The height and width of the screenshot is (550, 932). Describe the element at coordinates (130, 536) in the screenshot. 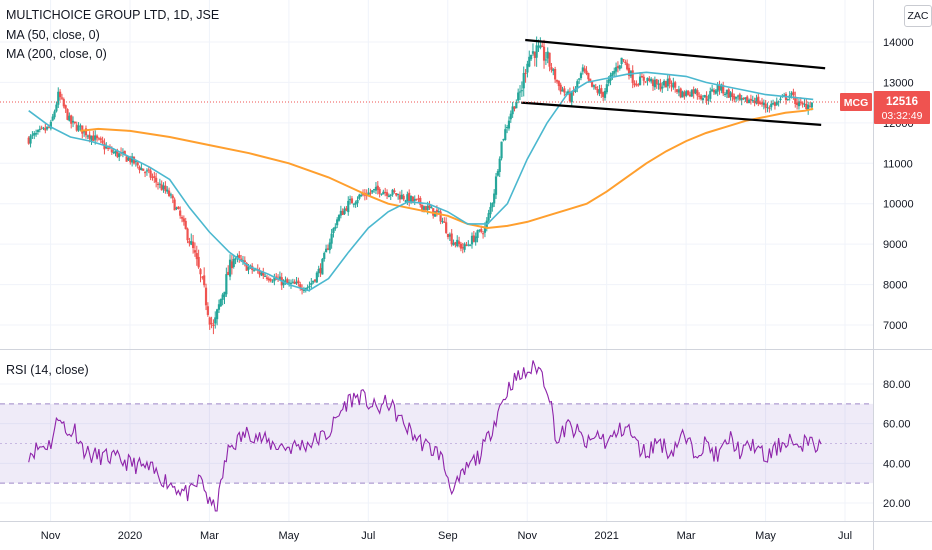

I see `time-tick-label: 2020` at that location.